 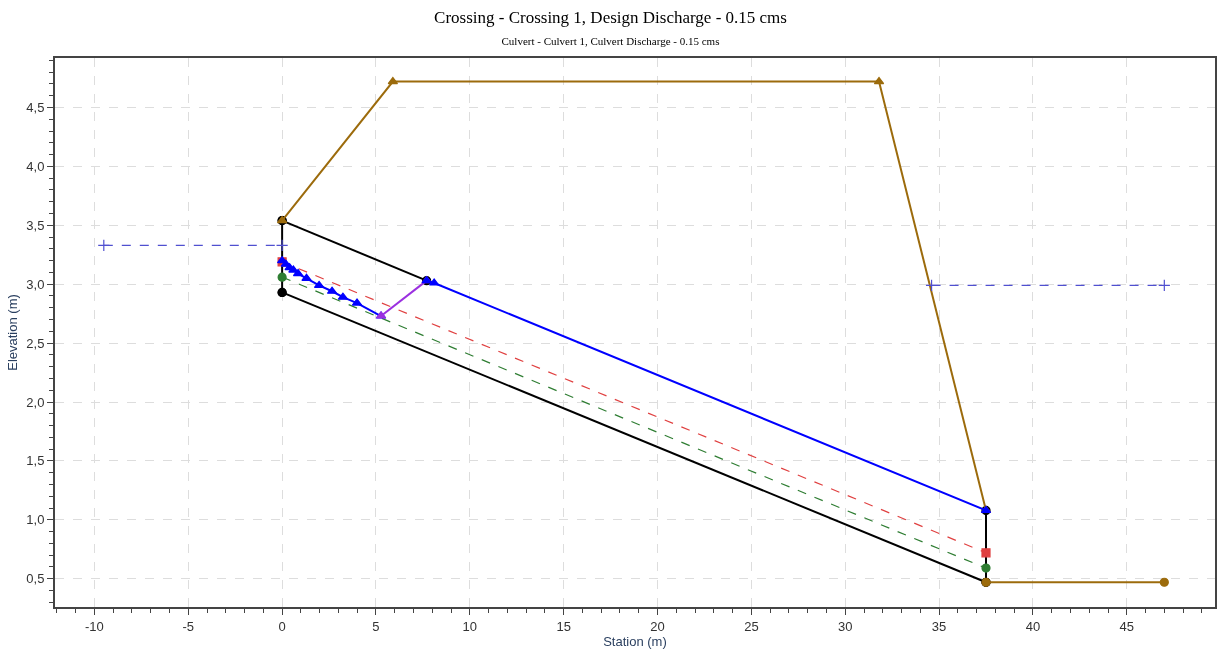 I want to click on y-tick-label: 1,0, so click(x=35, y=520).